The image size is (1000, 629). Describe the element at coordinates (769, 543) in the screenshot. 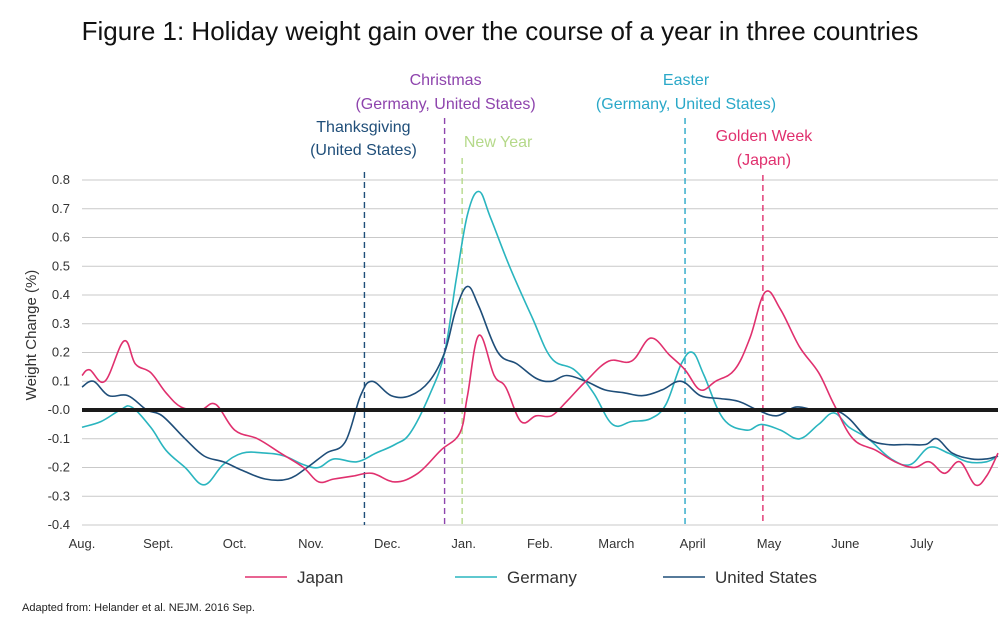

I see `x-tick-label: May` at that location.